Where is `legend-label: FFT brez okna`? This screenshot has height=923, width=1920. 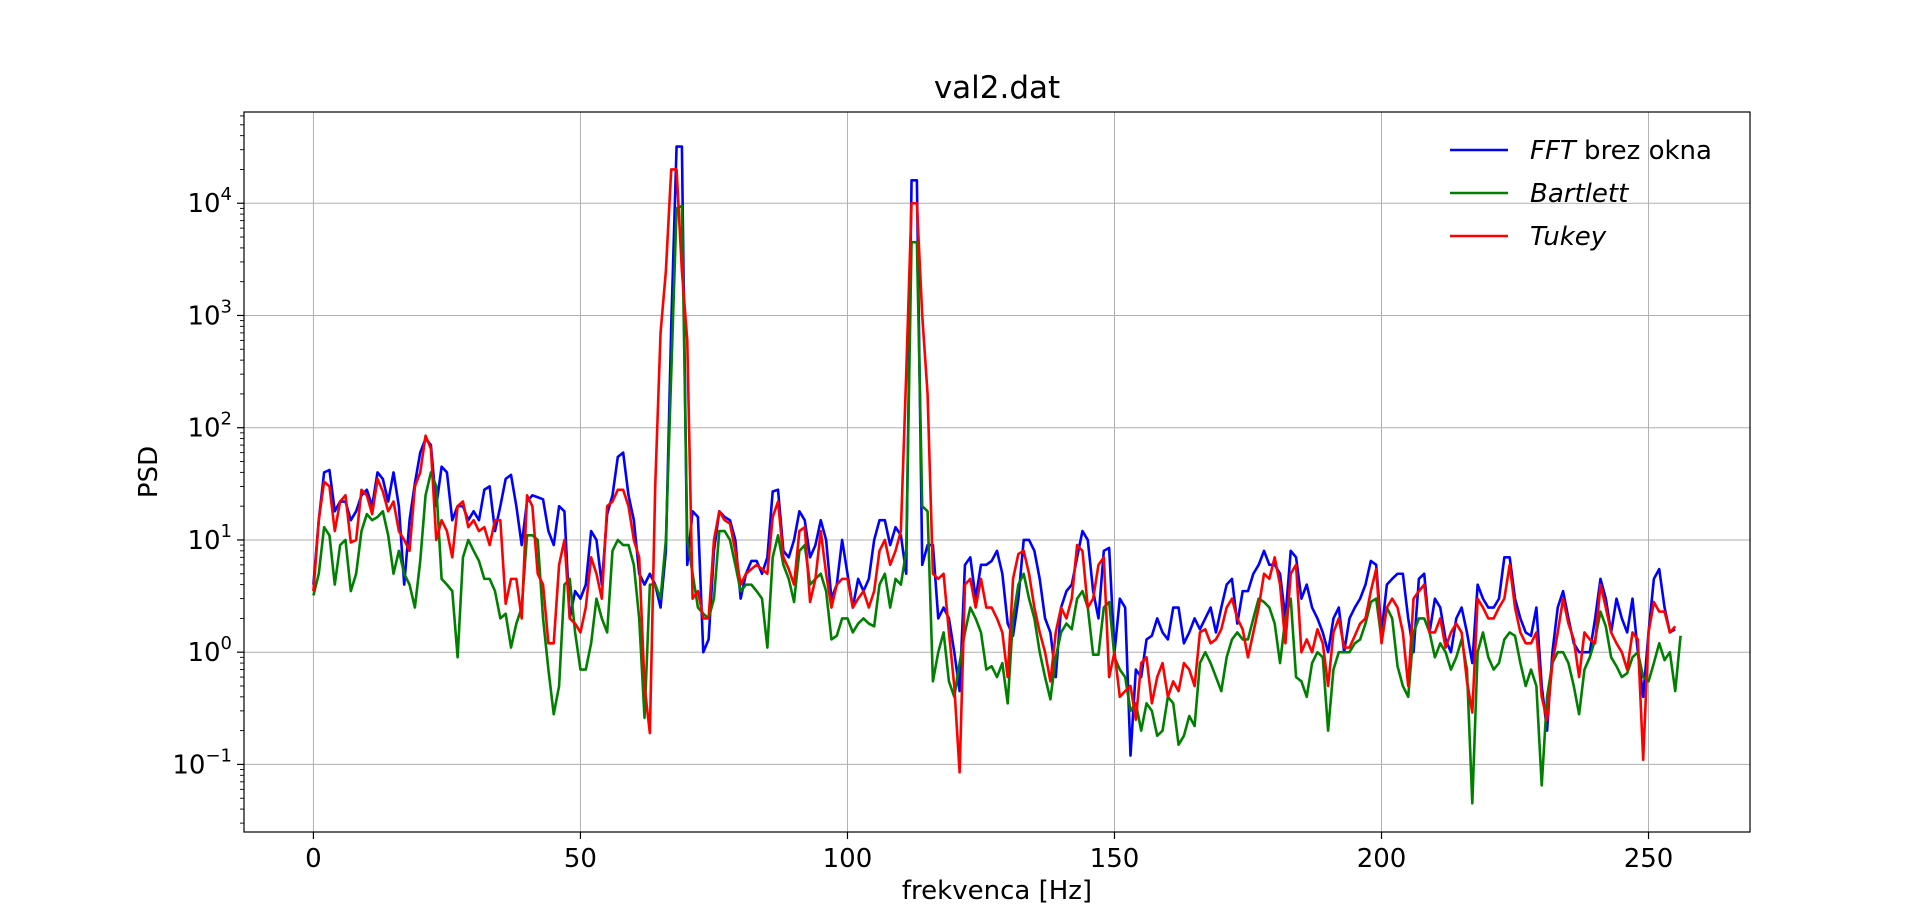
legend-label: FFT brez okna is located at coordinates (1621, 151).